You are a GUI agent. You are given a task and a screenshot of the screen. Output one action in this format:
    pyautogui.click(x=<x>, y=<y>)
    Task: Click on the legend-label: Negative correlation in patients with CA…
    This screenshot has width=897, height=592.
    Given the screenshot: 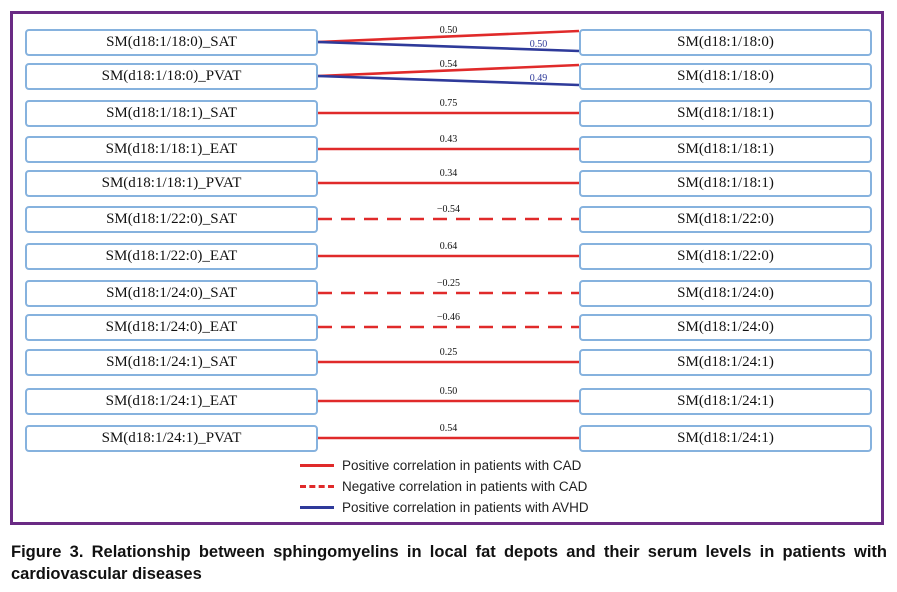 What is the action you would take?
    pyautogui.click(x=465, y=486)
    